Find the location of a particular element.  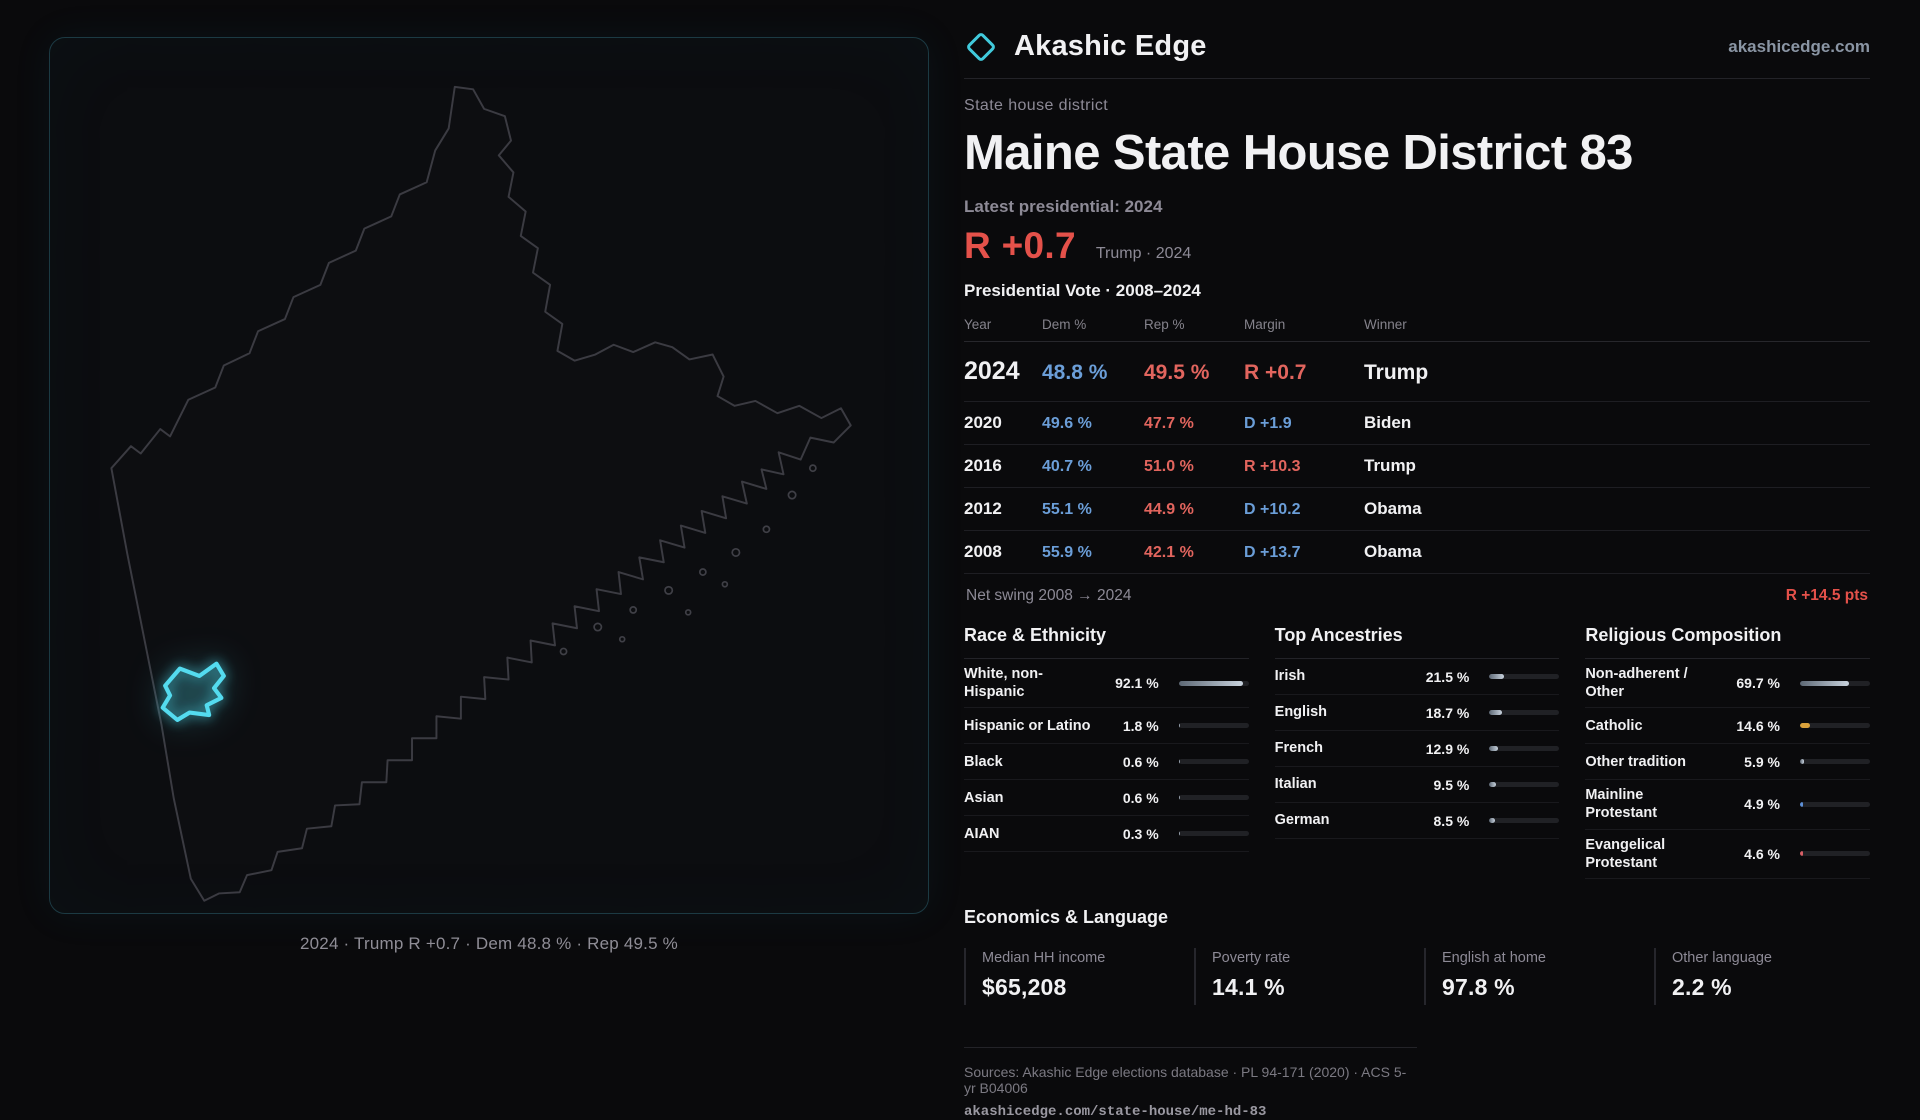

race-label: Hispanic or Latino is located at coordinates (1027, 725).